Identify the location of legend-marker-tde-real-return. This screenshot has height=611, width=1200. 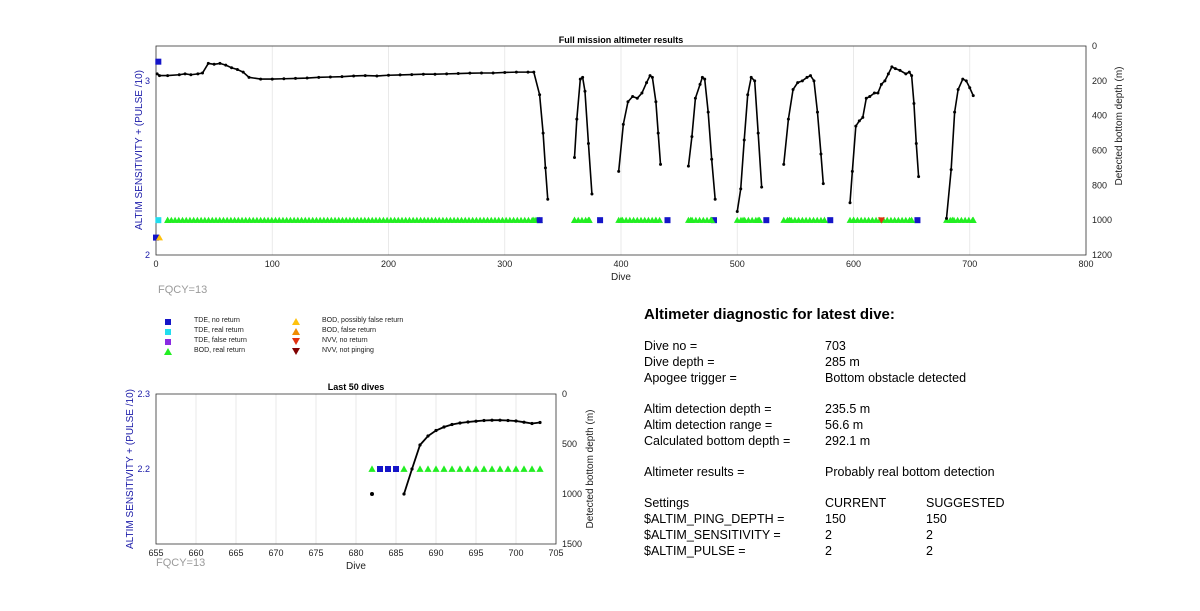
(168, 332).